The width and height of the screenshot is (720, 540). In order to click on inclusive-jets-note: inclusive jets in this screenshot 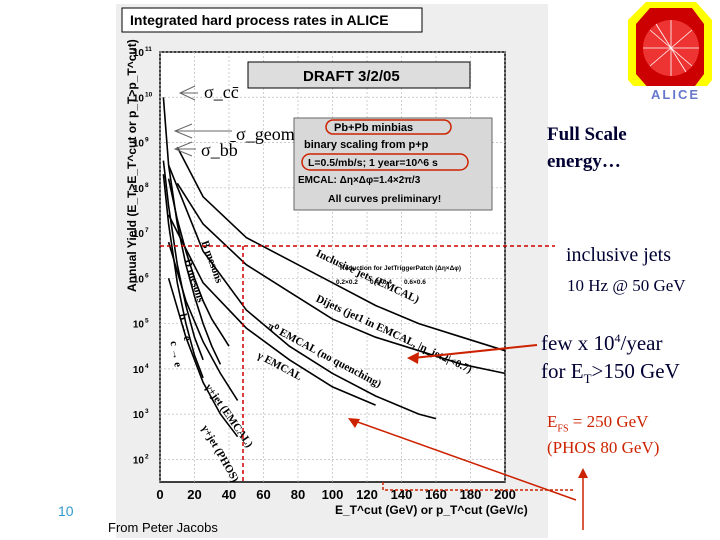, I will do `click(618, 255)`.